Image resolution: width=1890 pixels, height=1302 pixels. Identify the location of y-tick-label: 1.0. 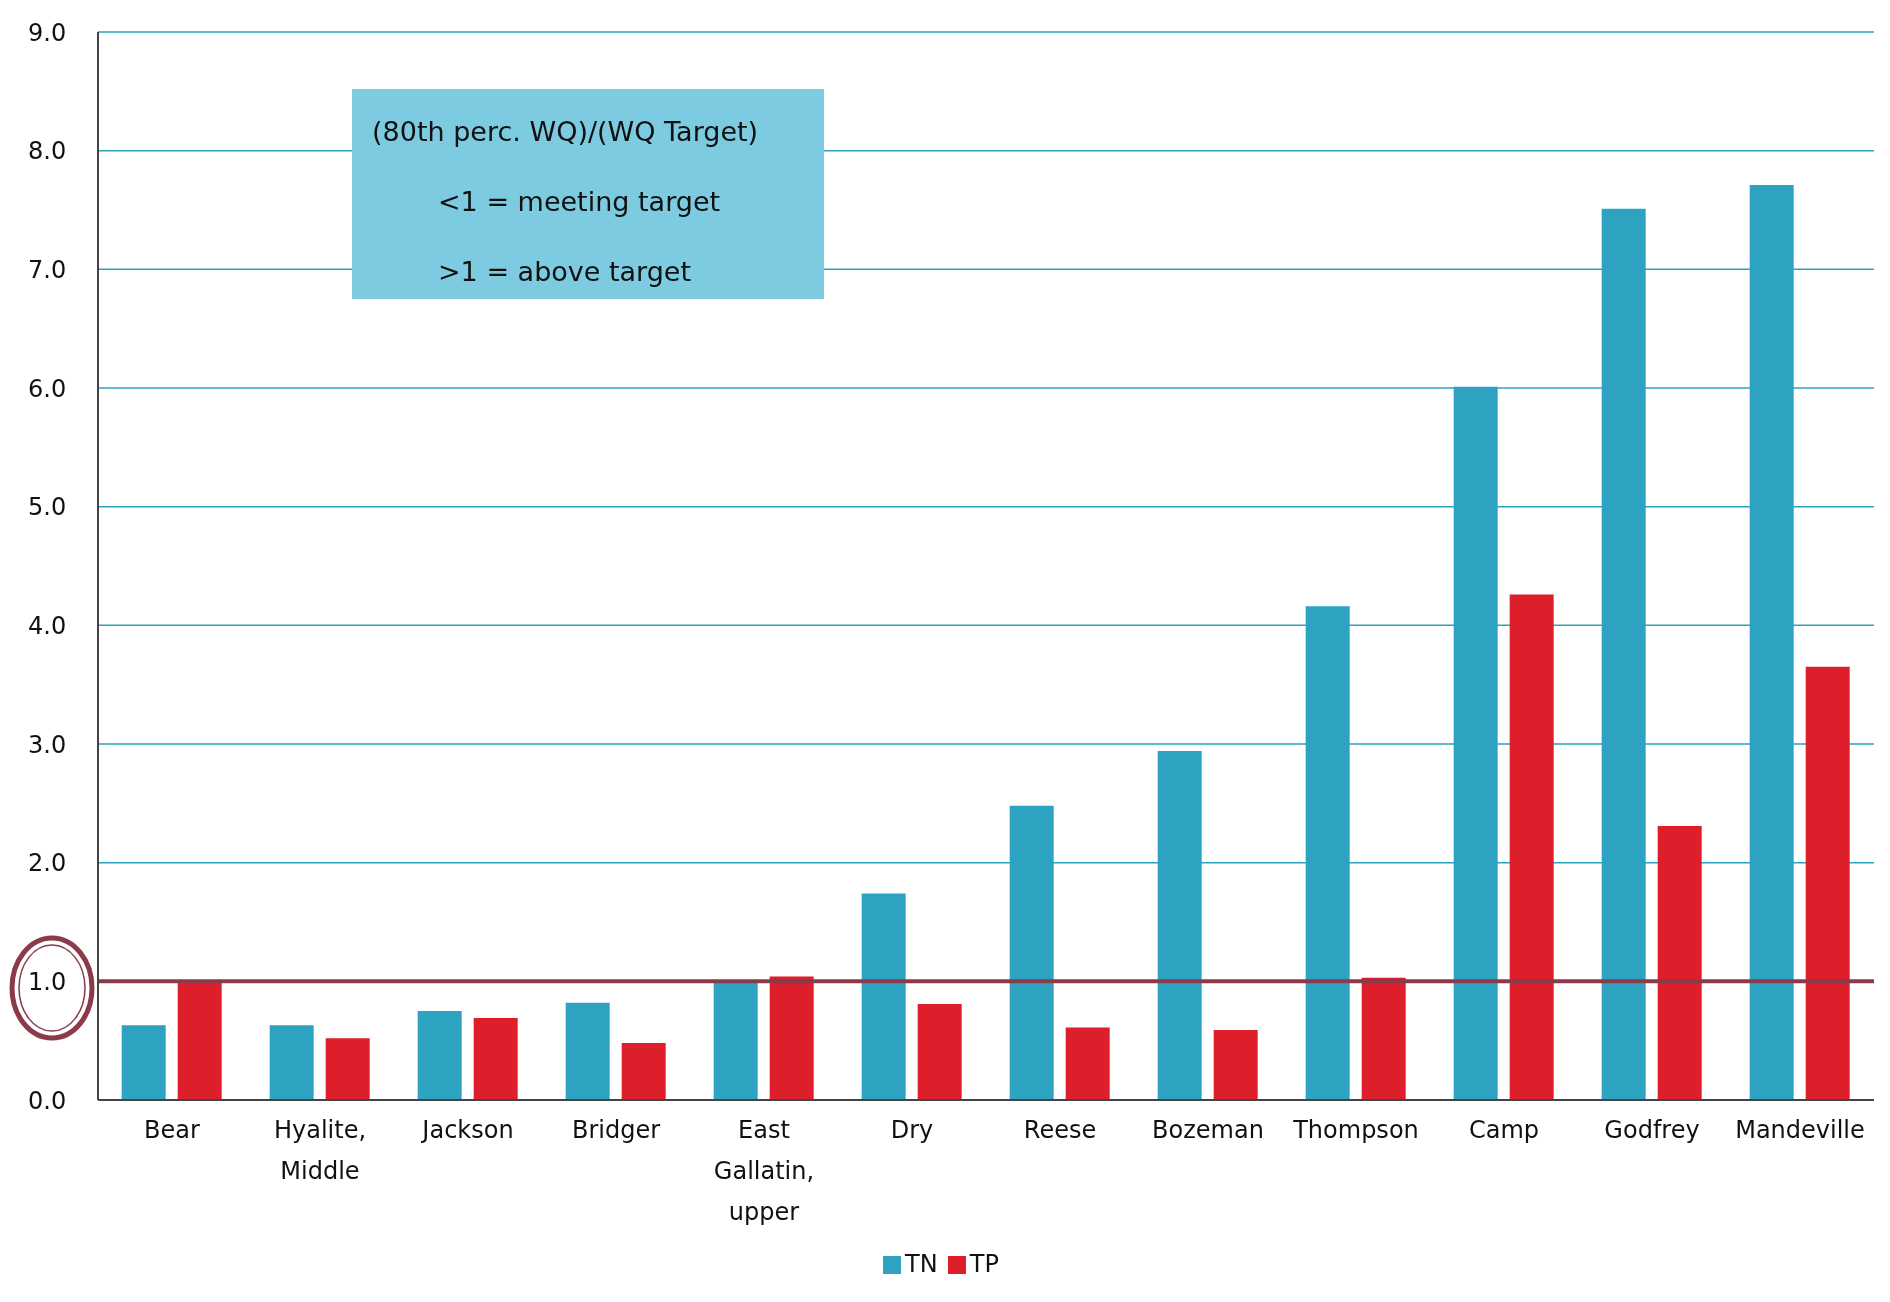
(47, 981).